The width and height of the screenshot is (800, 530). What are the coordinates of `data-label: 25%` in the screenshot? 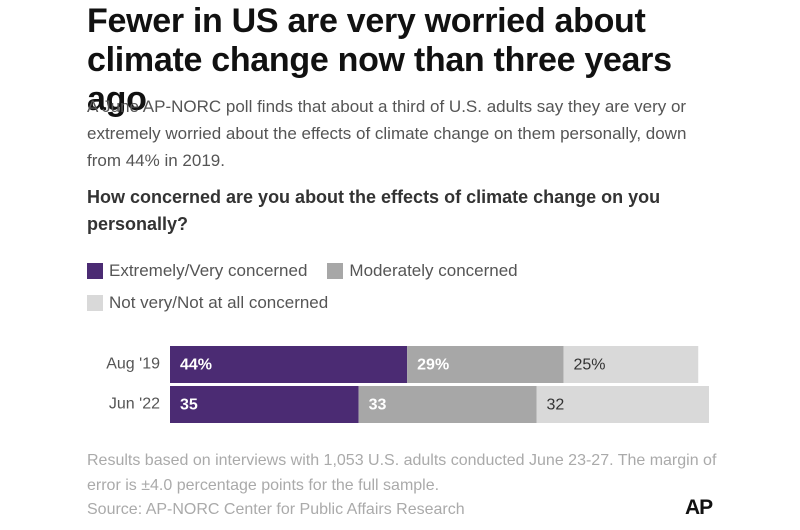 It's located at (589, 365).